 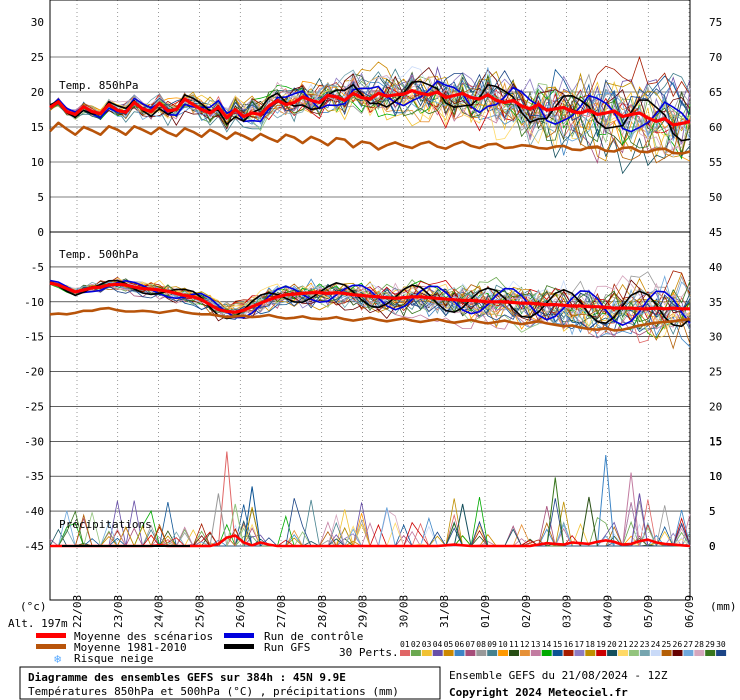 I want to click on y-units-right: (mm), so click(x=723, y=606).